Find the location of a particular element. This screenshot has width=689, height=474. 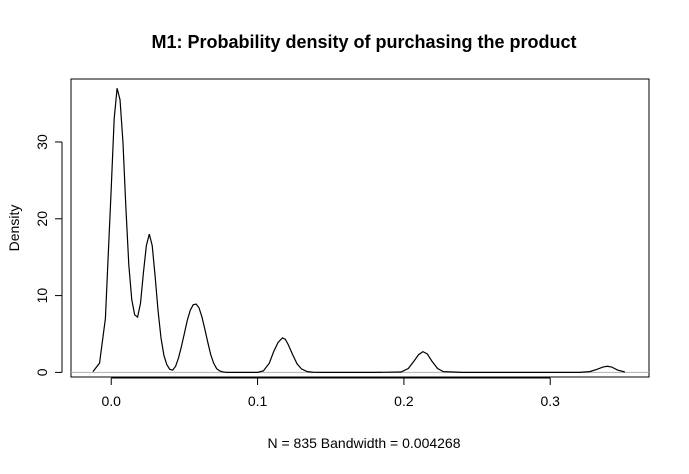

y-axis-label: Density is located at coordinates (14, 228).